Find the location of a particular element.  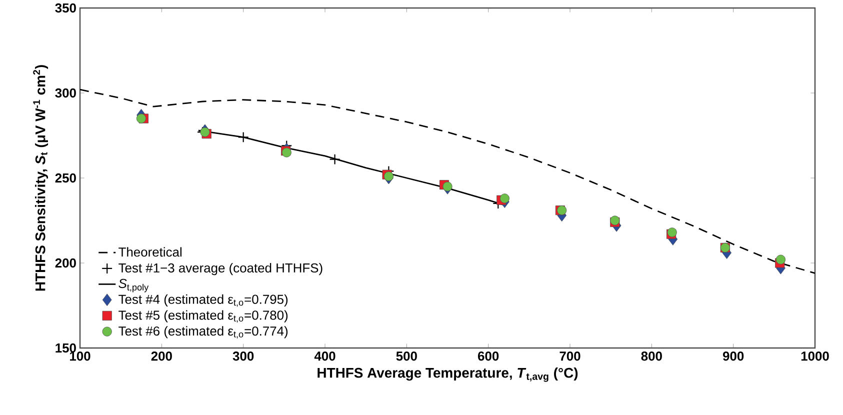

x-tick-label: 500 is located at coordinates (406, 356).